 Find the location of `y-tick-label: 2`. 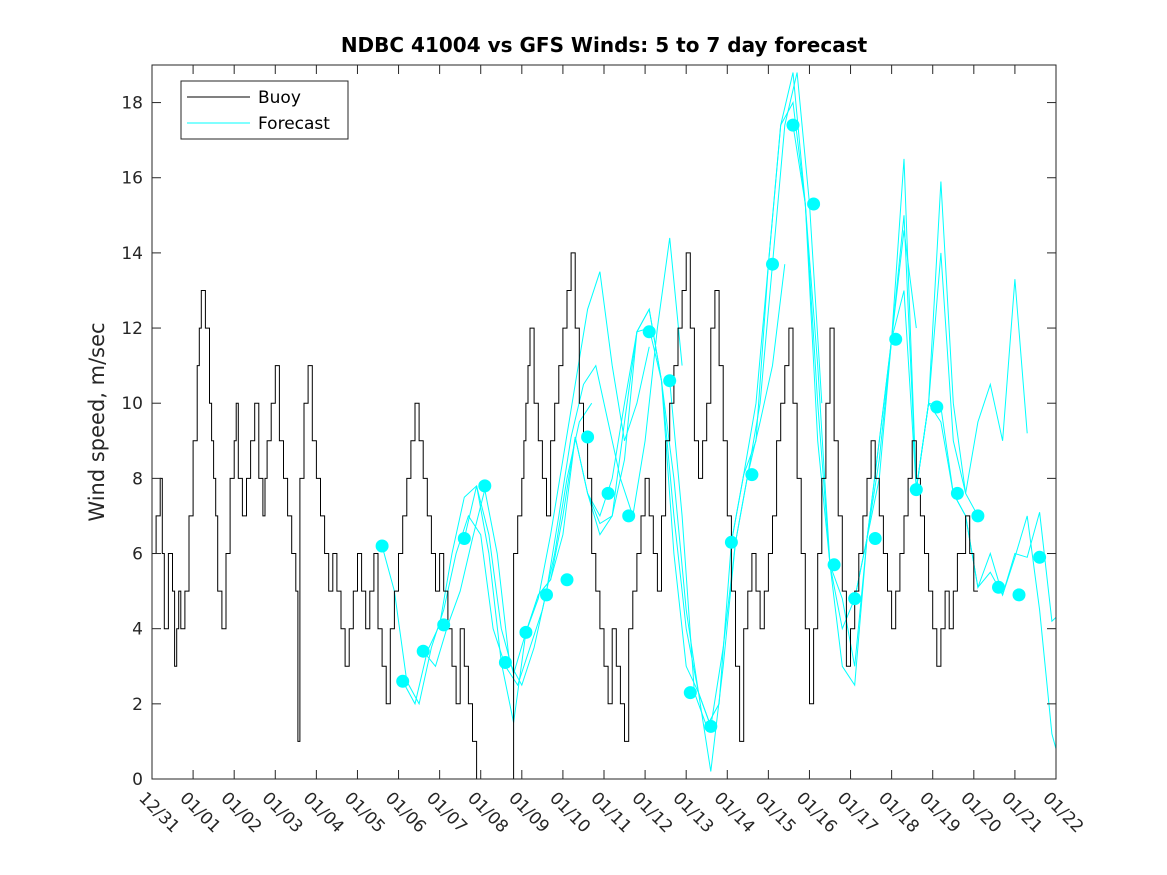

y-tick-label: 2 is located at coordinates (137, 705).